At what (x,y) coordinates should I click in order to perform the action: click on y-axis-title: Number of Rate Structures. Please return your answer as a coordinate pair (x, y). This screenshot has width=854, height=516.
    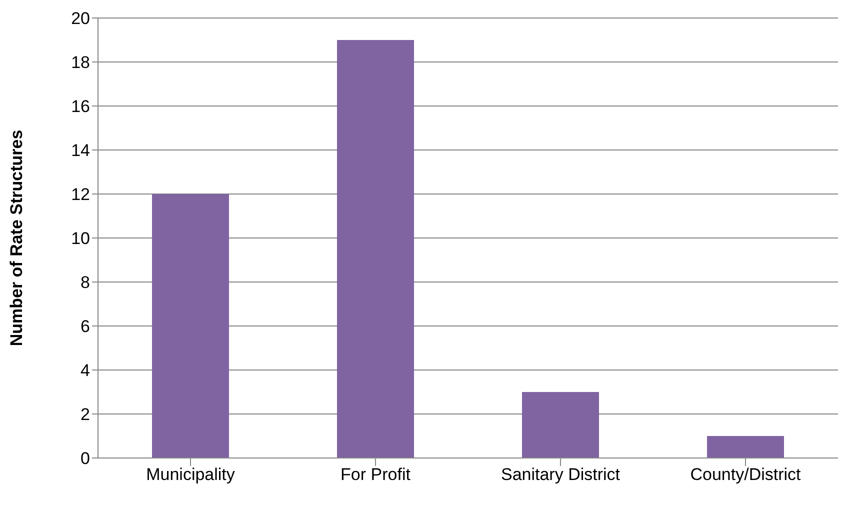
    Looking at the image, I should click on (16, 238).